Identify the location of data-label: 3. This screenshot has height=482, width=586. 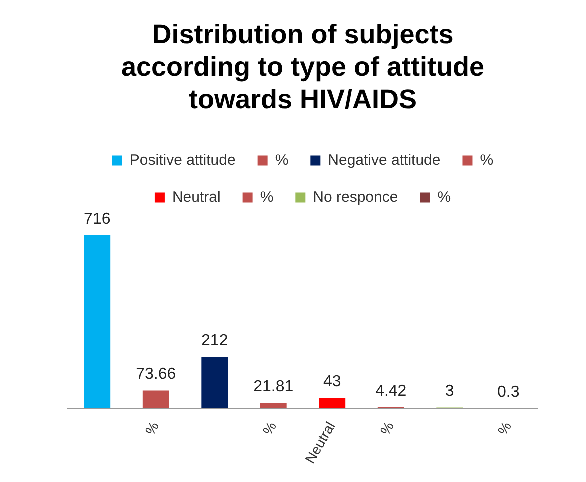
(449, 391).